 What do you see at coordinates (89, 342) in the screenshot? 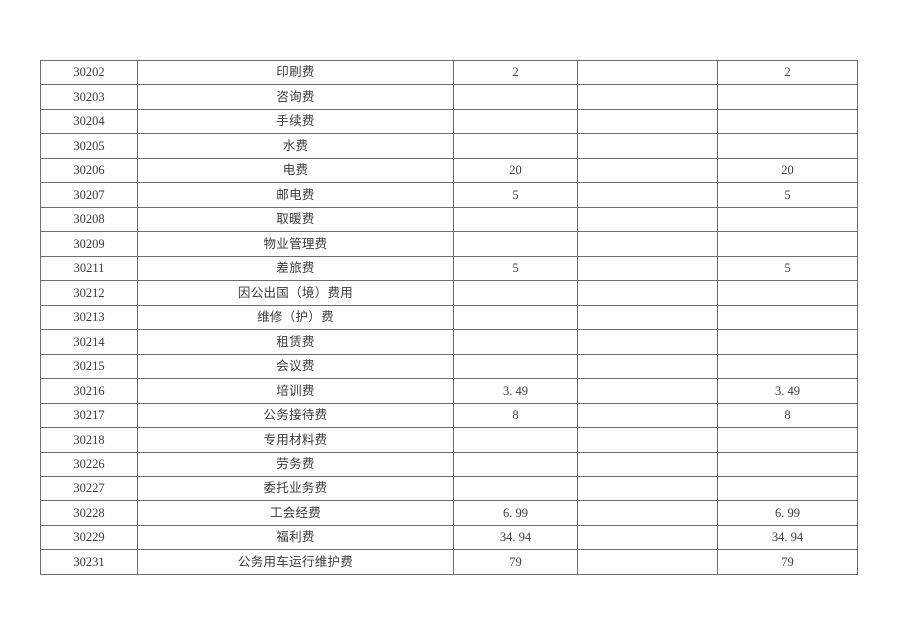
I see `cell-code: 30214` at bounding box center [89, 342].